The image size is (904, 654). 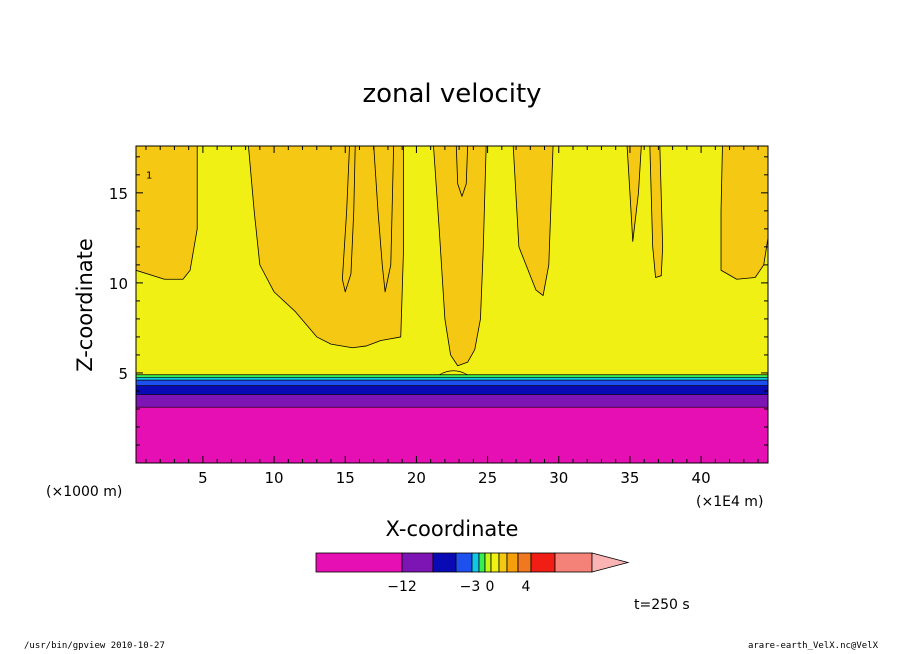 What do you see at coordinates (662, 605) in the screenshot?
I see `time-label: t=250 s` at bounding box center [662, 605].